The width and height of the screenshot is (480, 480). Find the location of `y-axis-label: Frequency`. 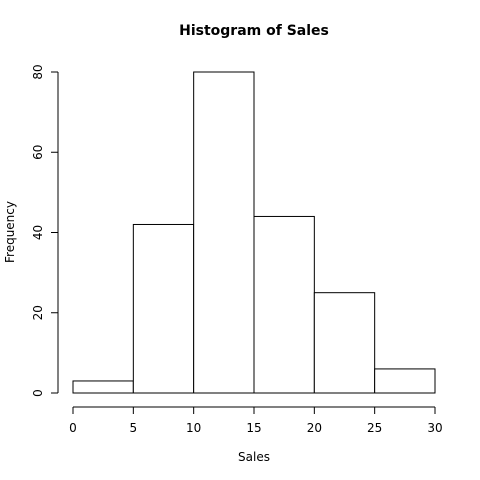

y-axis-label: Frequency is located at coordinates (10, 232).